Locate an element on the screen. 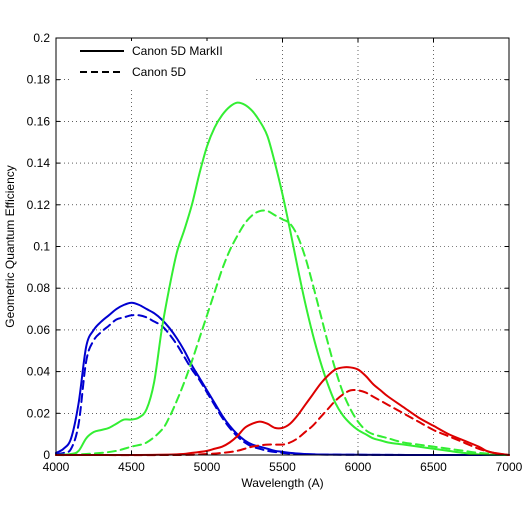  x-tick-label: 5000 is located at coordinates (207, 467).